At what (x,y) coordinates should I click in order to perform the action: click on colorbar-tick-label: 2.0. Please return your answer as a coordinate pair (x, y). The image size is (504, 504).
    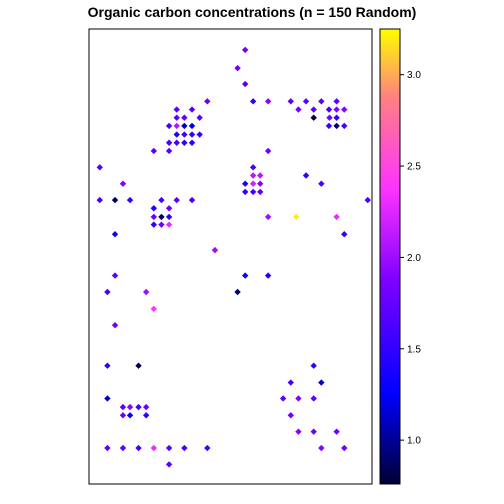
    Looking at the image, I should click on (414, 258).